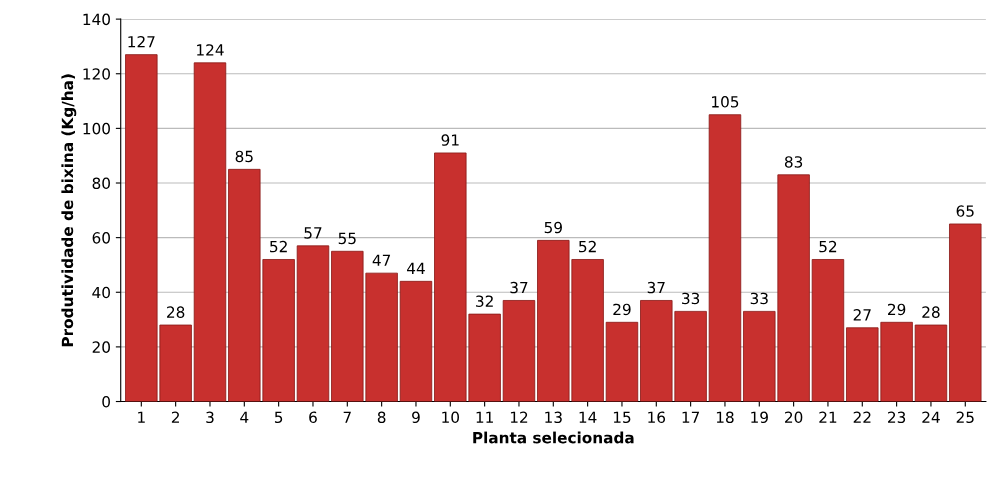 Image resolution: width=1006 pixels, height=478 pixels. Describe the element at coordinates (175, 417) in the screenshot. I see `x-tick-label: 2` at that location.